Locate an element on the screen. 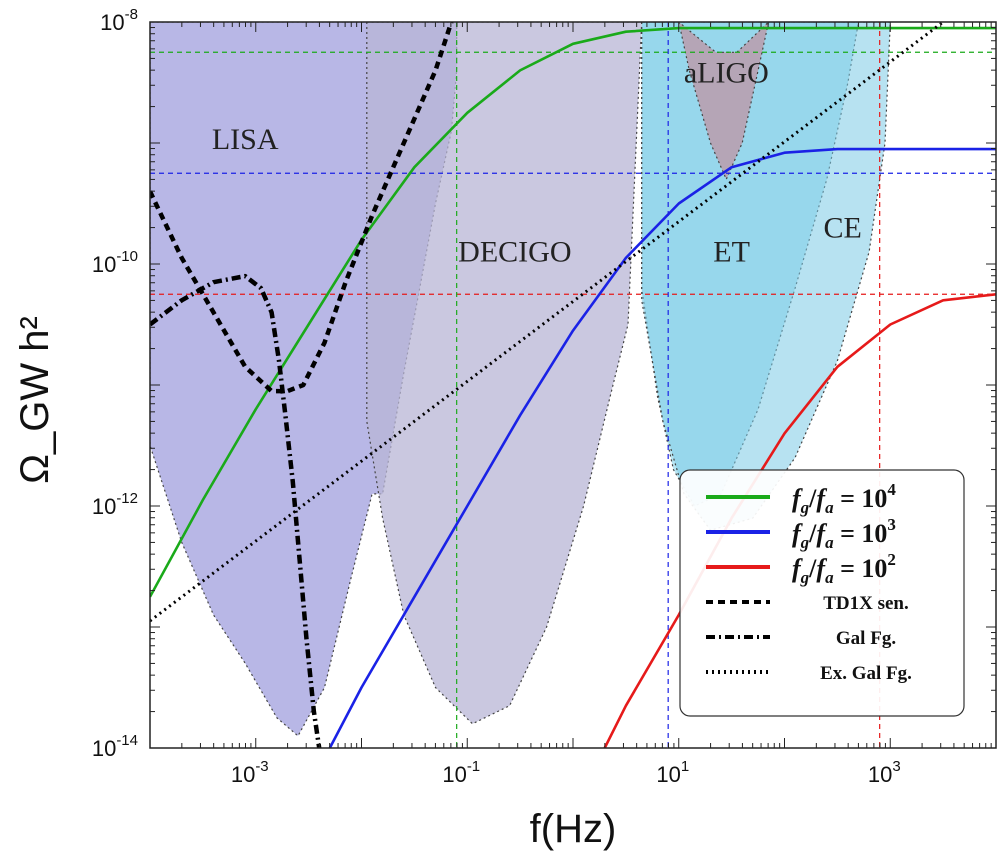  region-label-ce: CE is located at coordinates (842, 227).